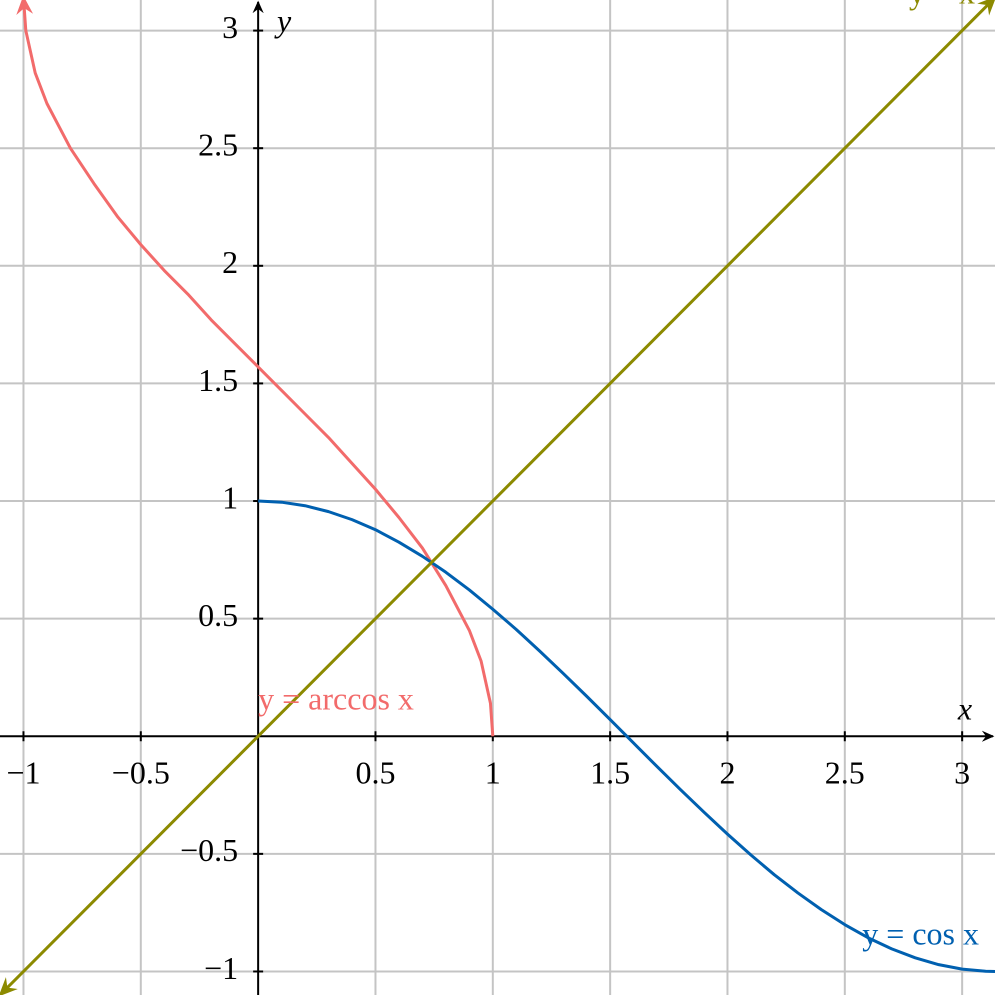 The image size is (995, 995). Describe the element at coordinates (493, 773) in the screenshot. I see `x-tick-label: 1` at that location.